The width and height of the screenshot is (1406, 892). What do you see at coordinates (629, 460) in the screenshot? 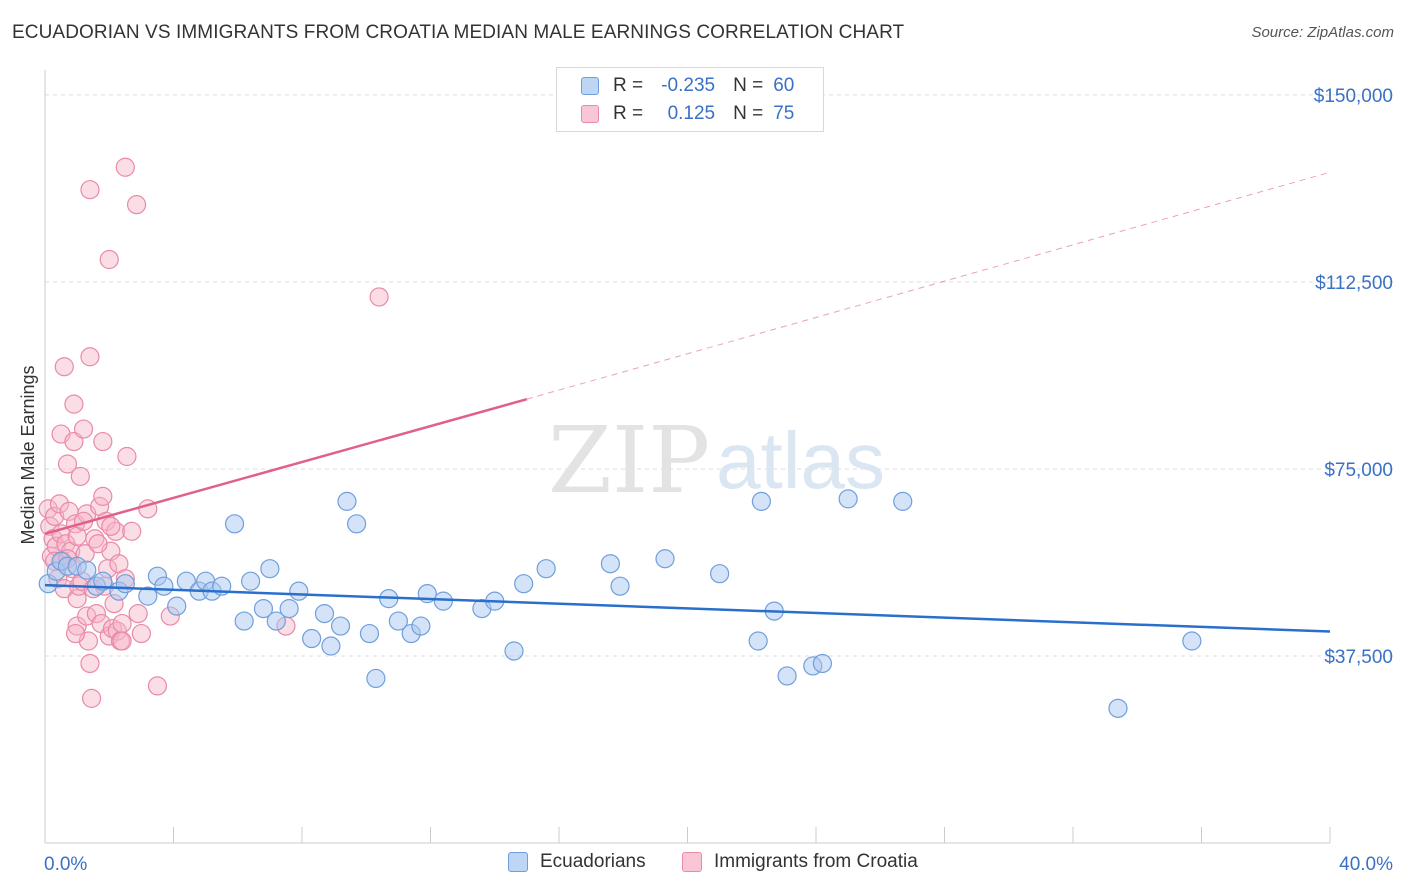
I see `watermark-zip: ZIP` at bounding box center [629, 460].